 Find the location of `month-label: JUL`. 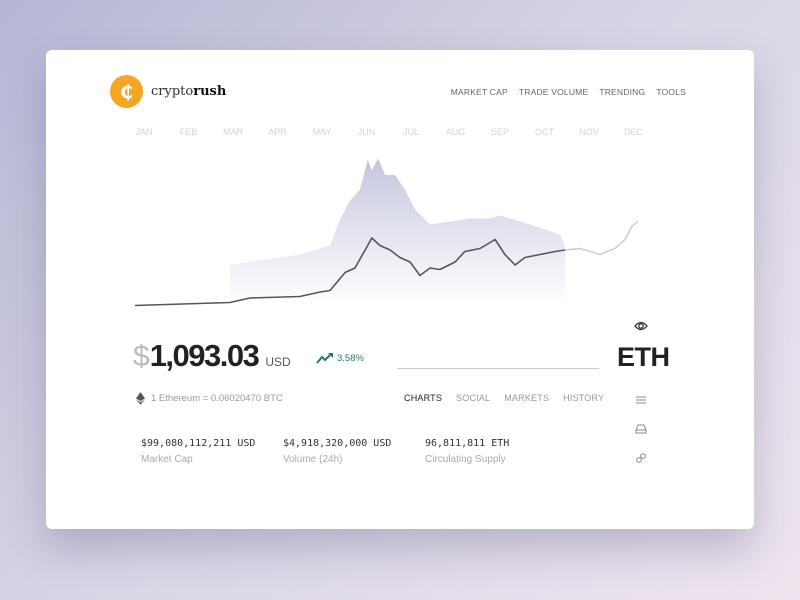

month-label: JUL is located at coordinates (411, 132).